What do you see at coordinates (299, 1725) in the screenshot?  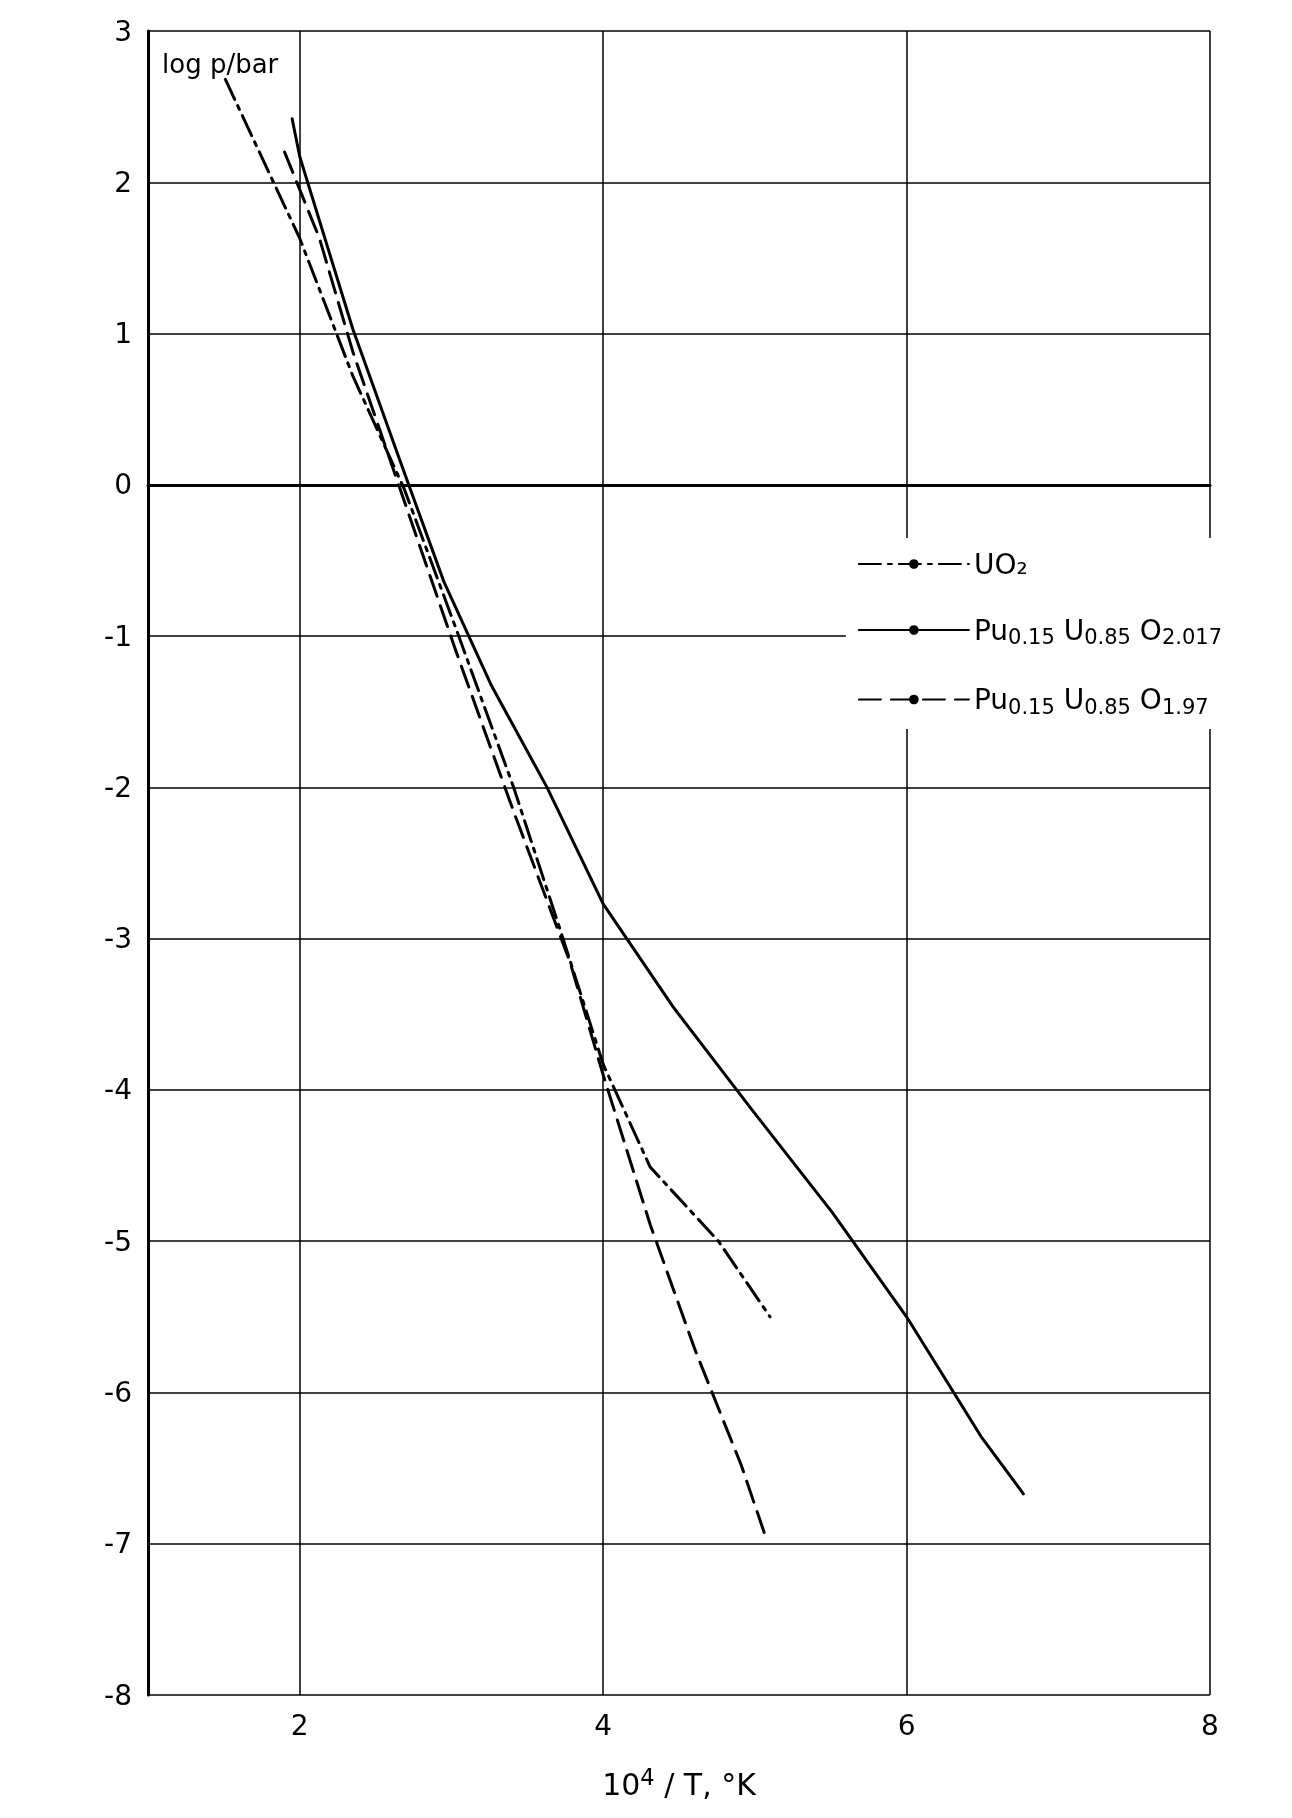 I see `x-tick-label: 2` at bounding box center [299, 1725].